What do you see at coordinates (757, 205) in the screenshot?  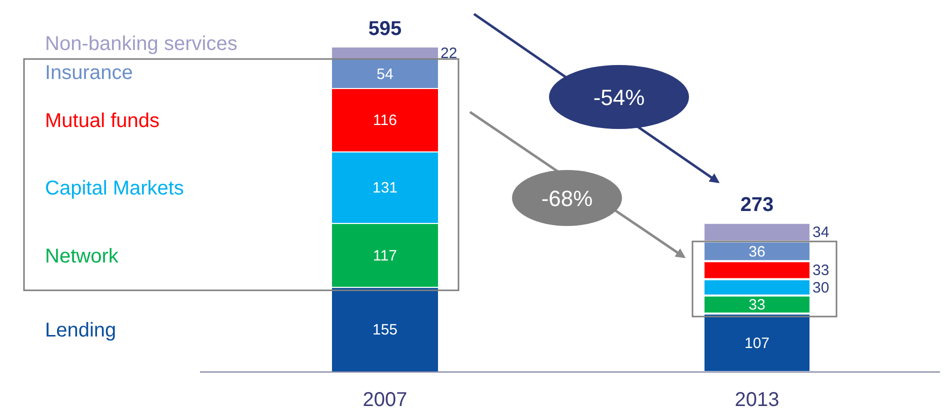 I see `total-label: 273` at bounding box center [757, 205].